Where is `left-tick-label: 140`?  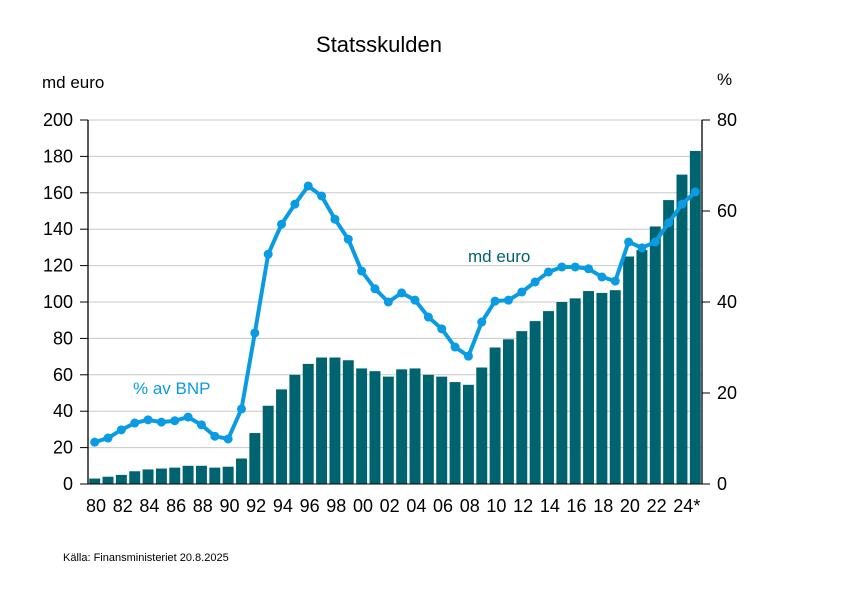
left-tick-label: 140 is located at coordinates (58, 229).